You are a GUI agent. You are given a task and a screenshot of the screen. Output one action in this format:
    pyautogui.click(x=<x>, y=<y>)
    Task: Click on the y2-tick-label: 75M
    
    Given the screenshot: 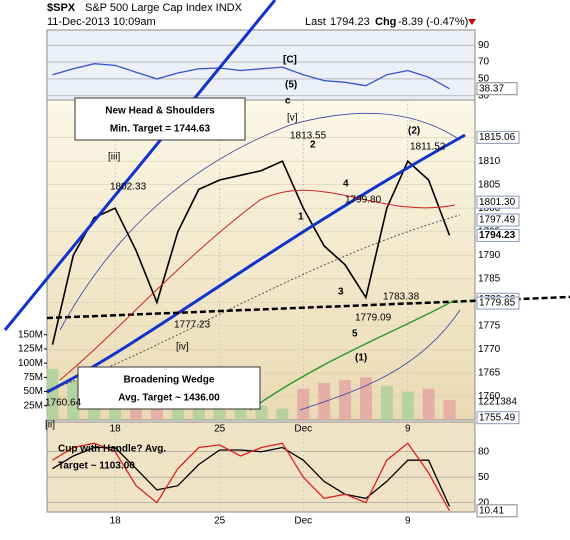 What is the action you would take?
    pyautogui.click(x=33, y=377)
    